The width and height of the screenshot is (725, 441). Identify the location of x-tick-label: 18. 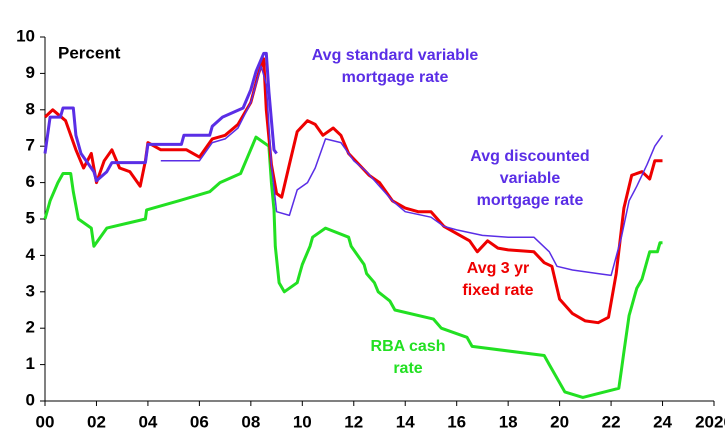
(508, 421).